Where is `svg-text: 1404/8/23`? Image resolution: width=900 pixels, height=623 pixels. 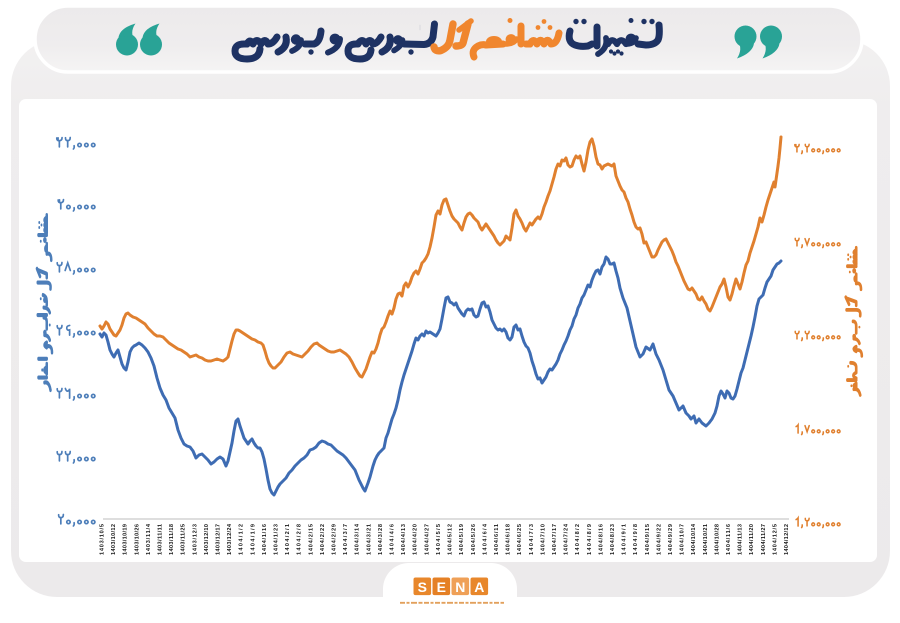
svg-text: 1404/8/23 is located at coordinates (613, 539).